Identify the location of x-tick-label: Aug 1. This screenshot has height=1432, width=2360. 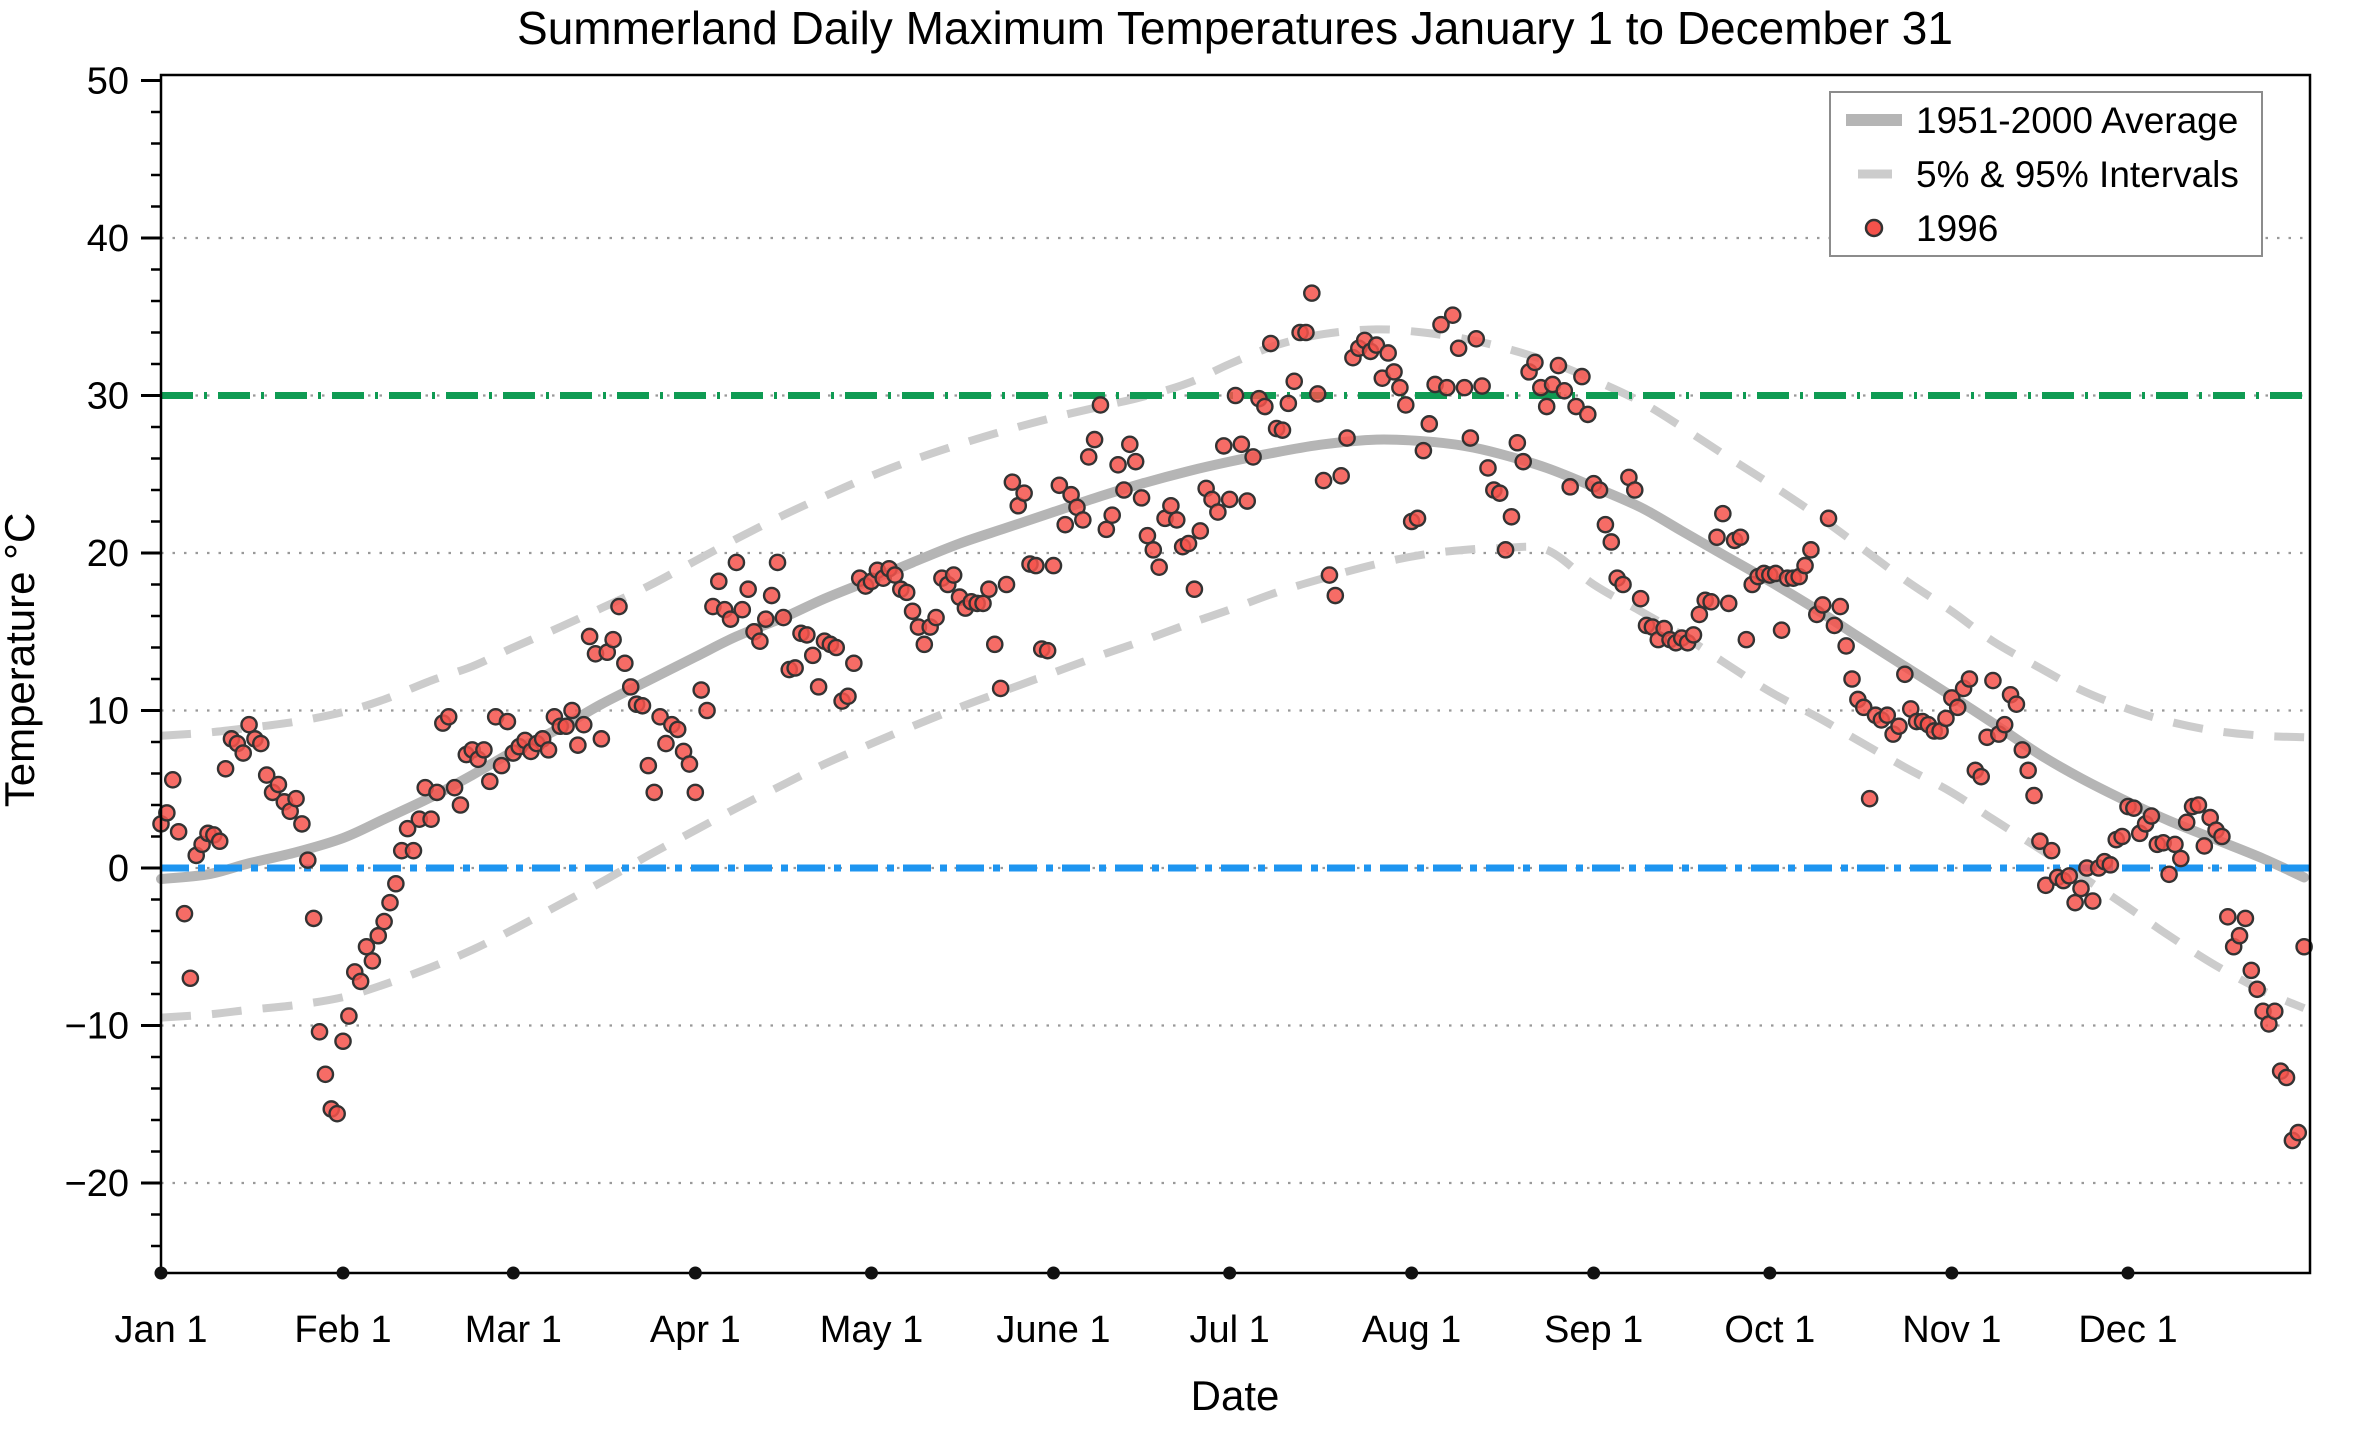
(1411, 1330).